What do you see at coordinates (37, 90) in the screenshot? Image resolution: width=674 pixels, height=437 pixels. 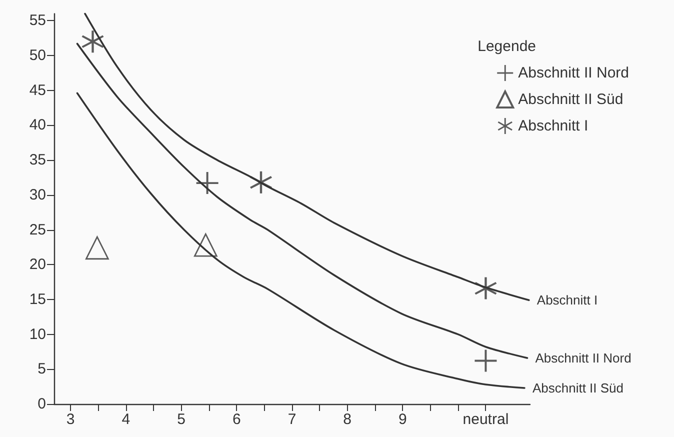 I see `y-tick-label: 45` at bounding box center [37, 90].